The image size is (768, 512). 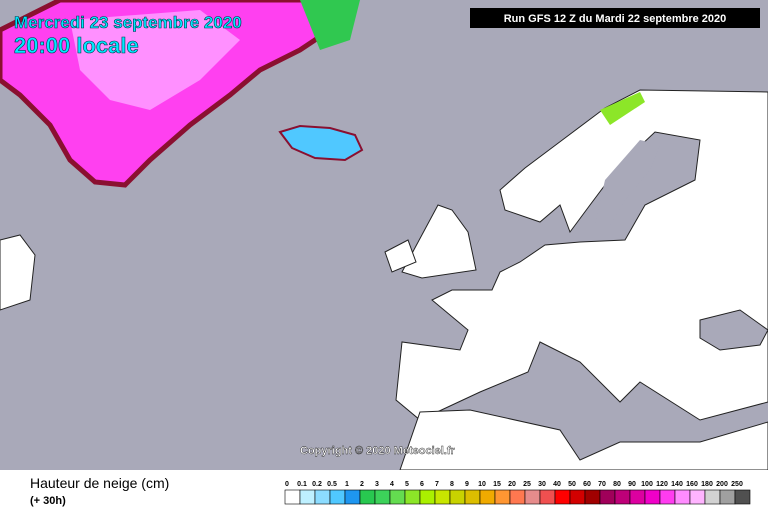 What do you see at coordinates (557, 484) in the screenshot?
I see `legend-label: 40` at bounding box center [557, 484].